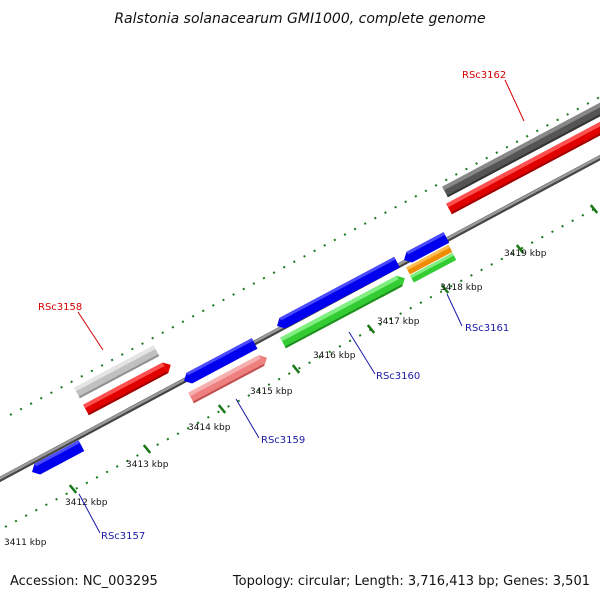  Describe the element at coordinates (338, 292) in the screenshot. I see `feature-rsc3160-blue` at that location.